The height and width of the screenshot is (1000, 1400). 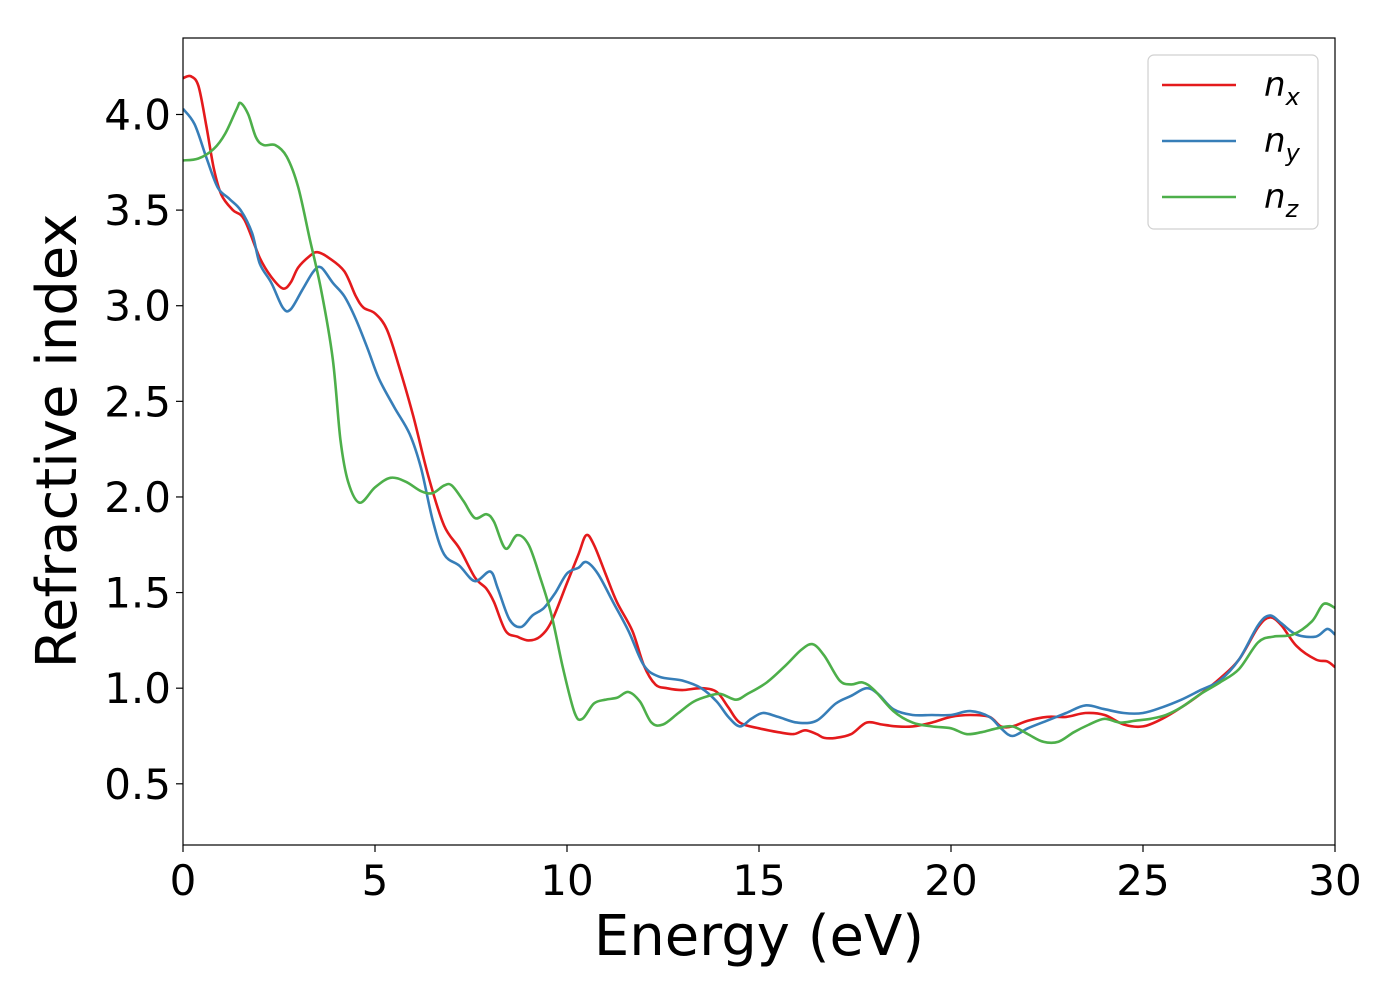 I want to click on y-tick-label: 3.0, so click(x=137, y=306).